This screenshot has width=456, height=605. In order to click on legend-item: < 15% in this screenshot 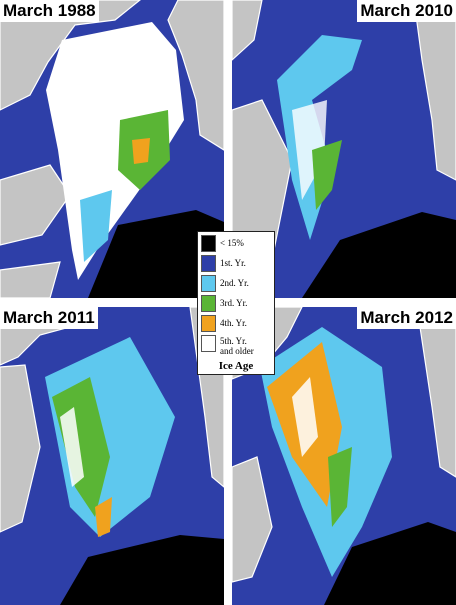, I will do `click(237, 244)`.